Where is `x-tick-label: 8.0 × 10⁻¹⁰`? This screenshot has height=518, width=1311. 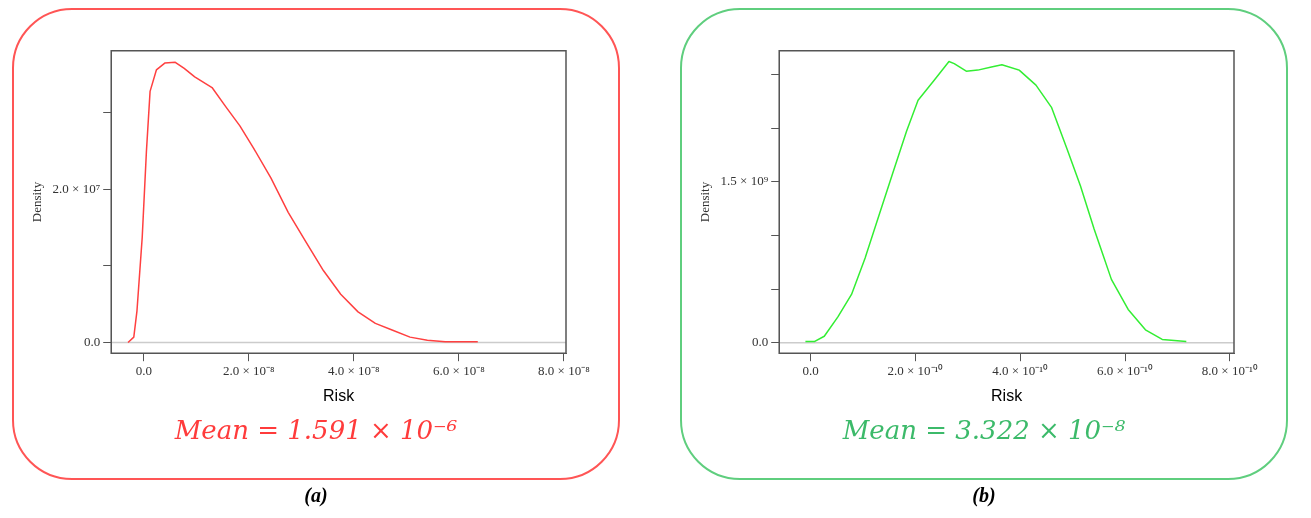 x-tick-label: 8.0 × 10⁻¹⁰ is located at coordinates (1229, 371).